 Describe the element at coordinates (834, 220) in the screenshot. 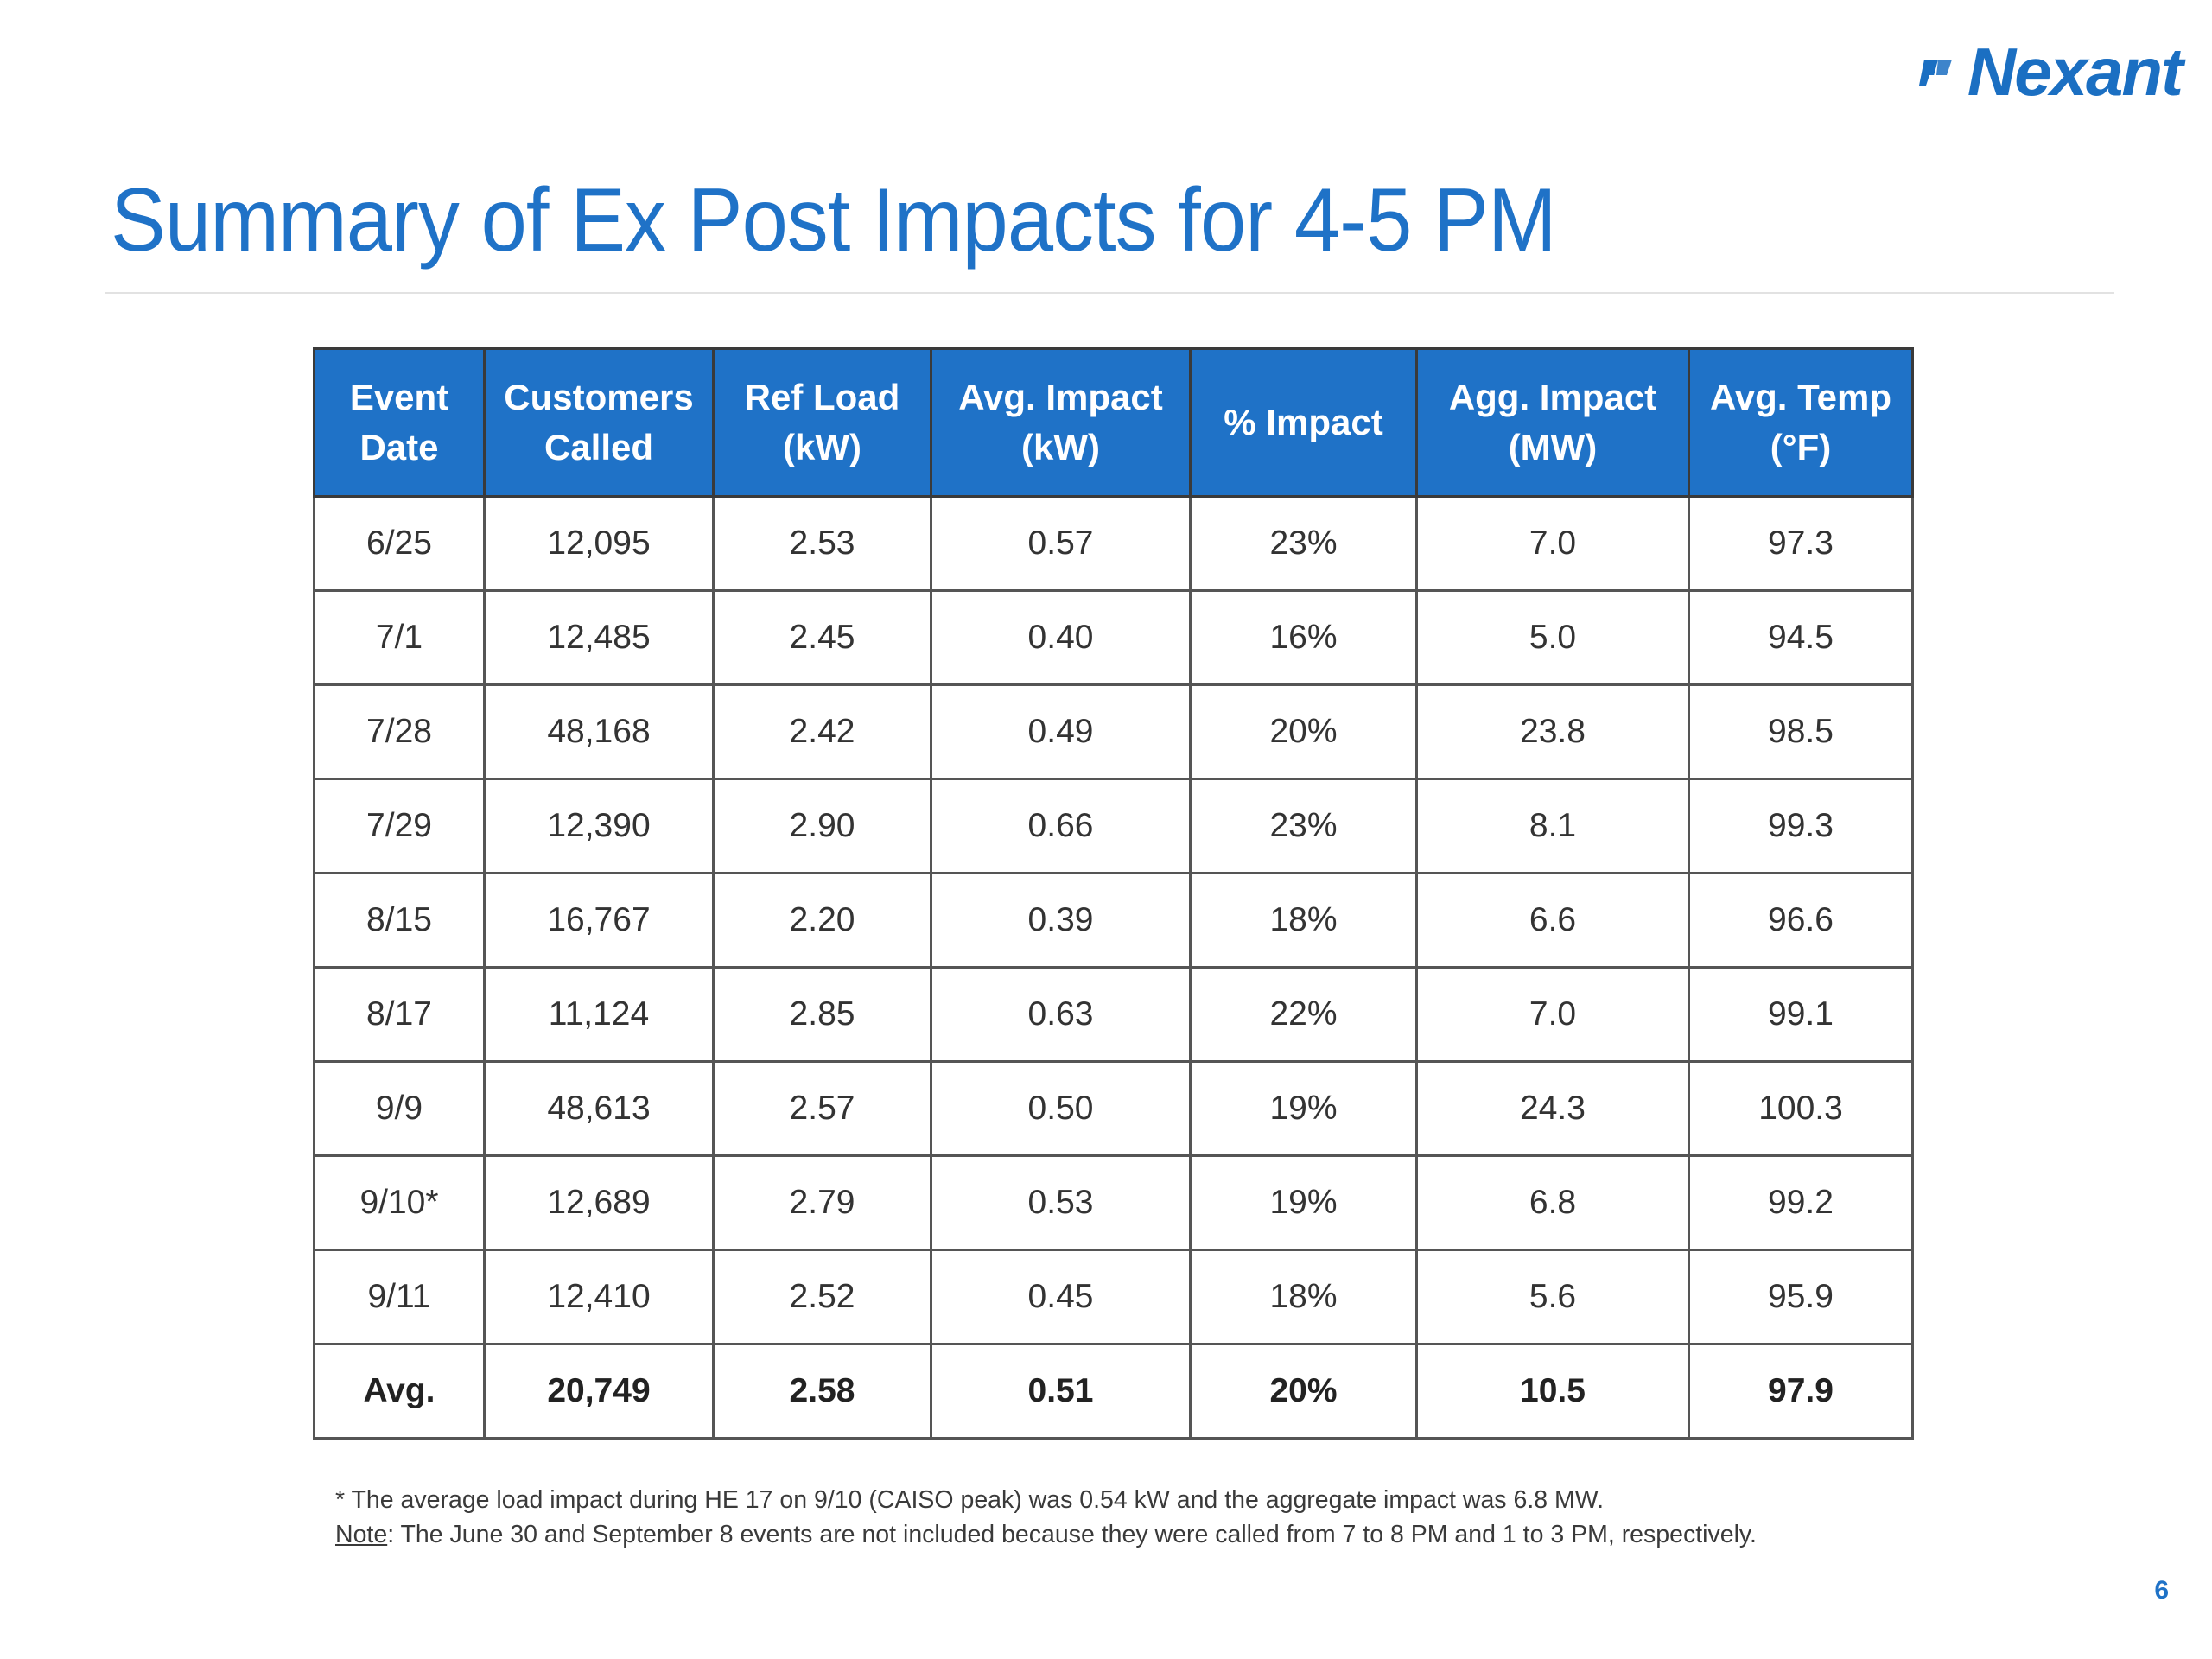

I see `slide-title: Summary of Ex Post Impacts for 4-5 PM` at that location.